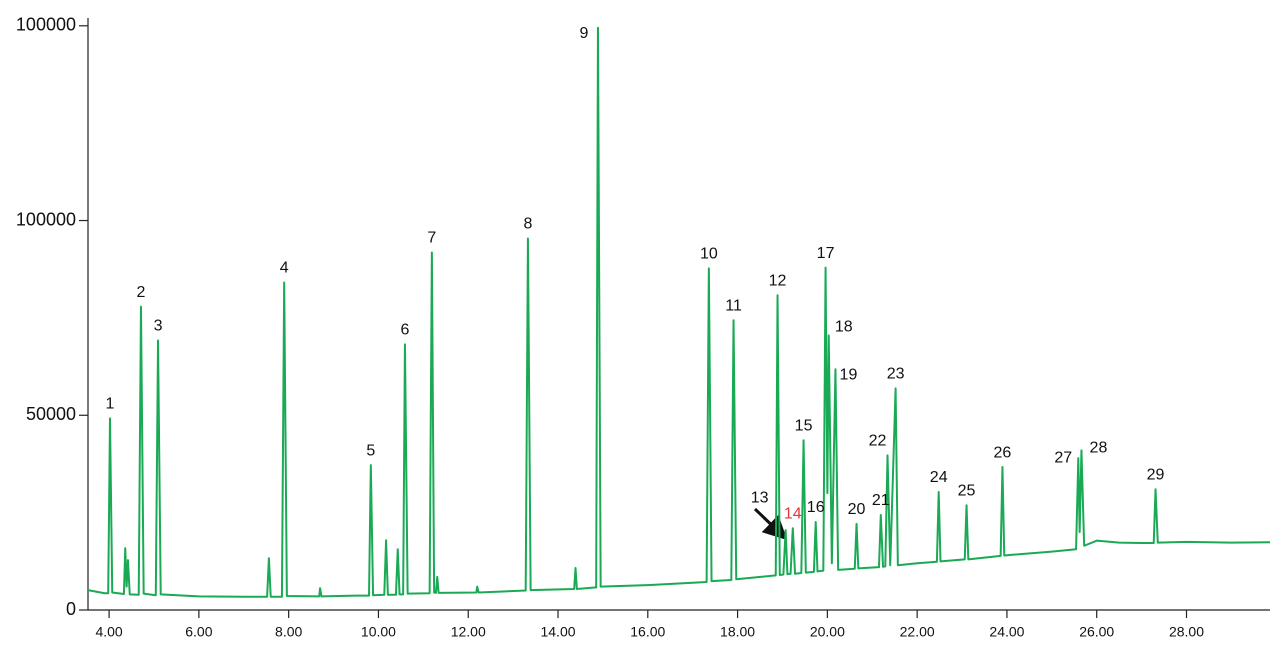 This screenshot has height=654, width=1270. What do you see at coordinates (110, 404) in the screenshot?
I see `peak-label: 1` at bounding box center [110, 404].